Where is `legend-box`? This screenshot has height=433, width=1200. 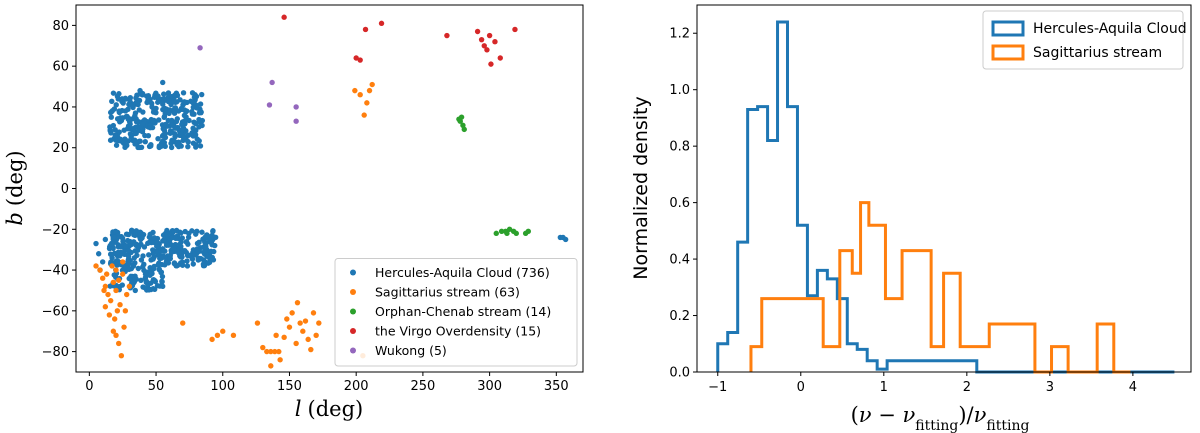 legend-box is located at coordinates (456, 312).